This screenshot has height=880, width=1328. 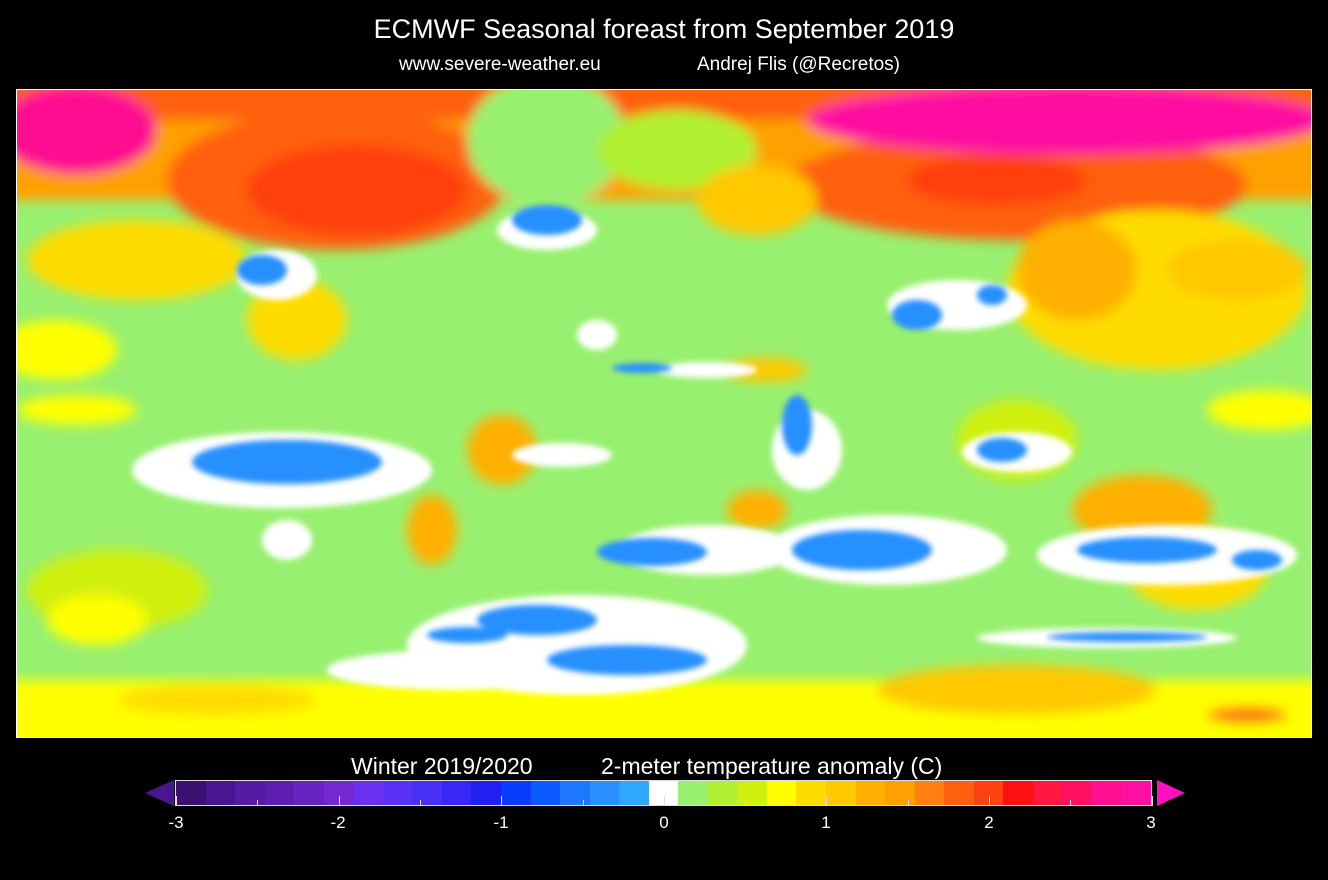 I want to click on colorbar-tick-label: -3, so click(x=176, y=822).